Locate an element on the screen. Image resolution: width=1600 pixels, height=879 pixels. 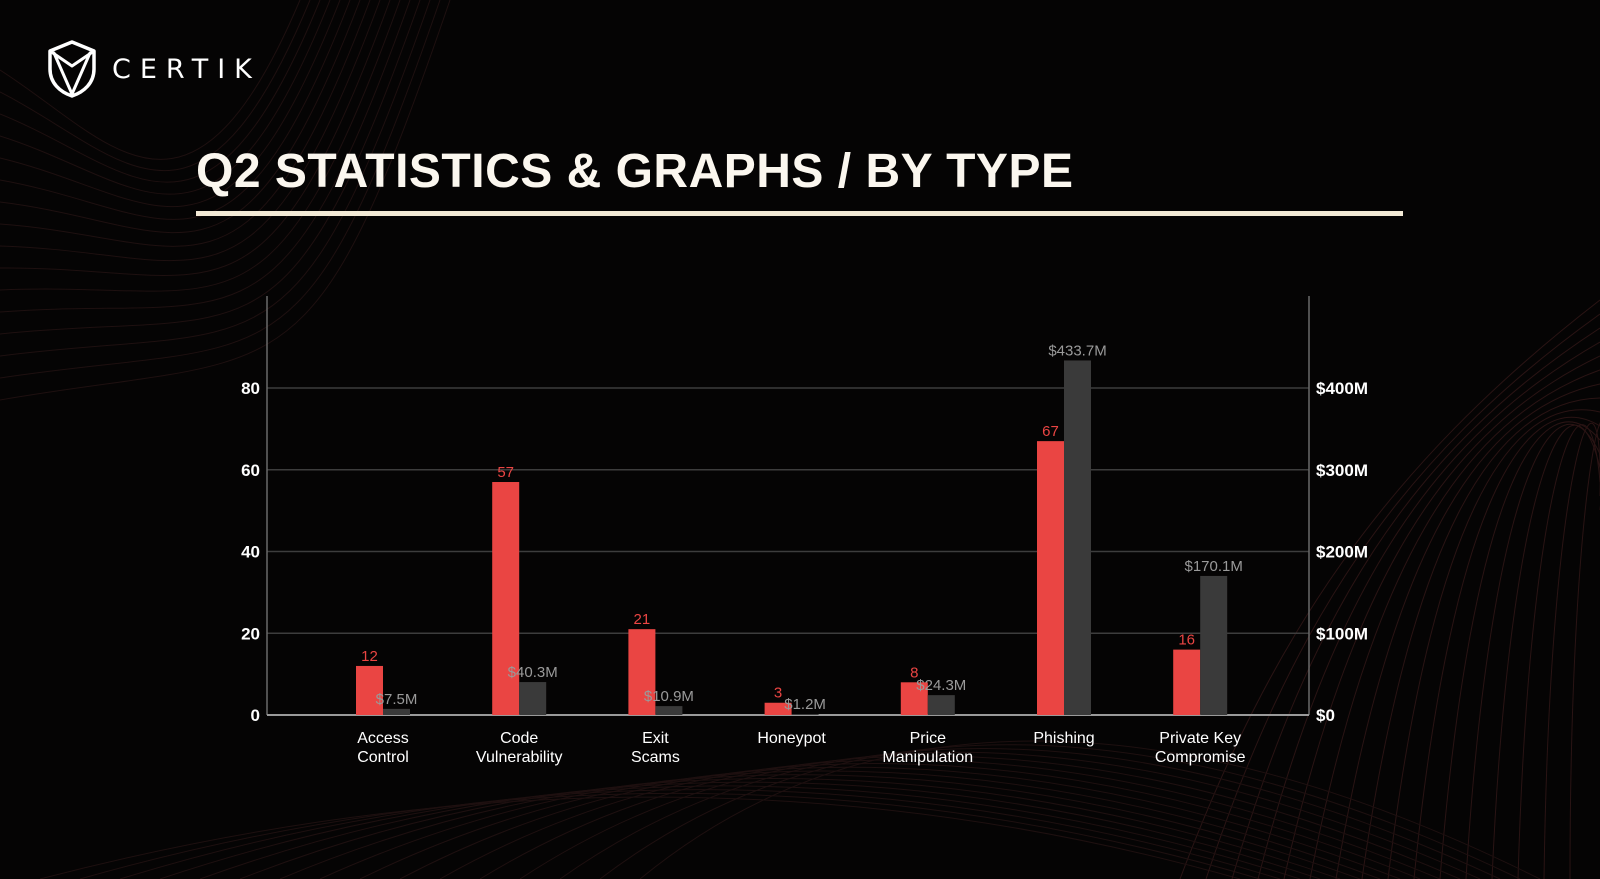
loss-amount-label: $1.2M is located at coordinates (805, 704).